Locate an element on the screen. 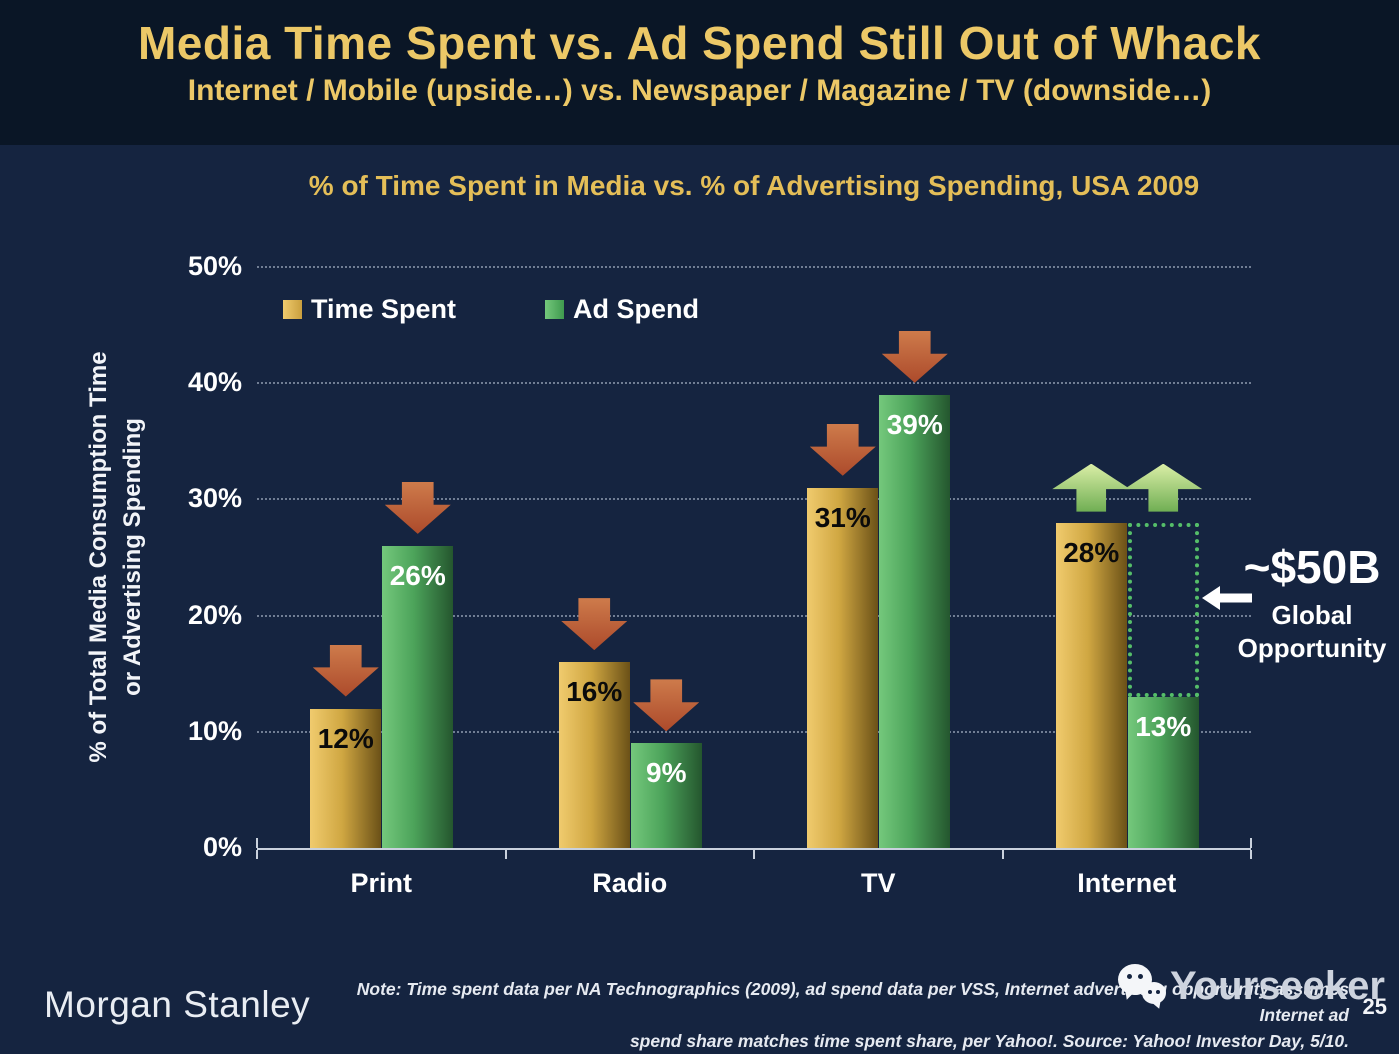 The image size is (1399, 1054). y-axis-title-line1: % of Total Media Consumption Time is located at coordinates (98, 557).